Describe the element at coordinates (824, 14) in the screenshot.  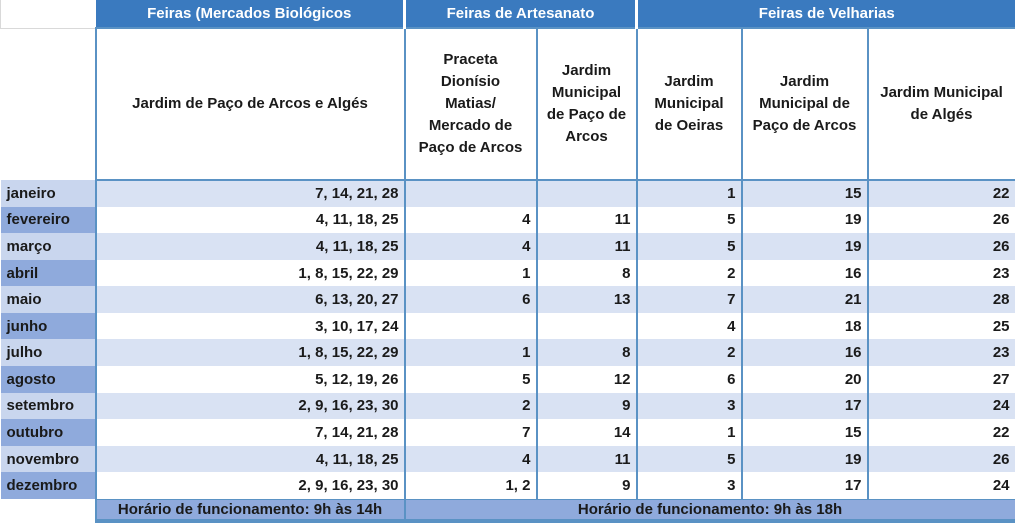
I see `group-header-velharias: Feiras de Velharias` at that location.